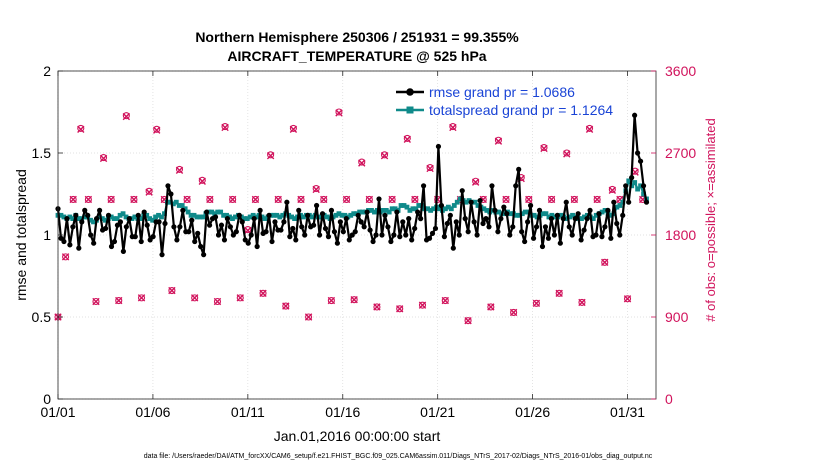  I want to click on x-tick-label: 01/11, so click(248, 412).